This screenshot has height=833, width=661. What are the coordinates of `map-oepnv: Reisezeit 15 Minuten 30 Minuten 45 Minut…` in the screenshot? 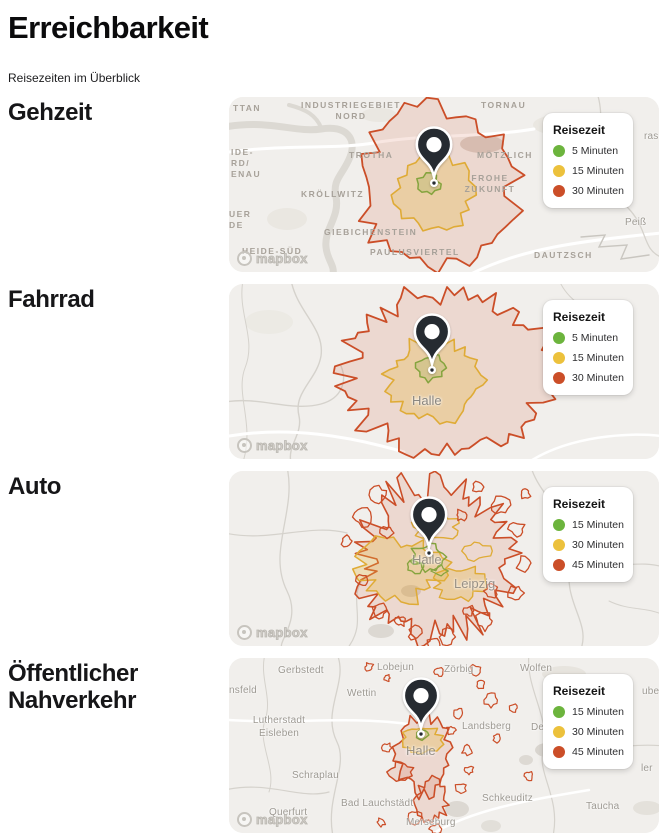 It's located at (444, 745).